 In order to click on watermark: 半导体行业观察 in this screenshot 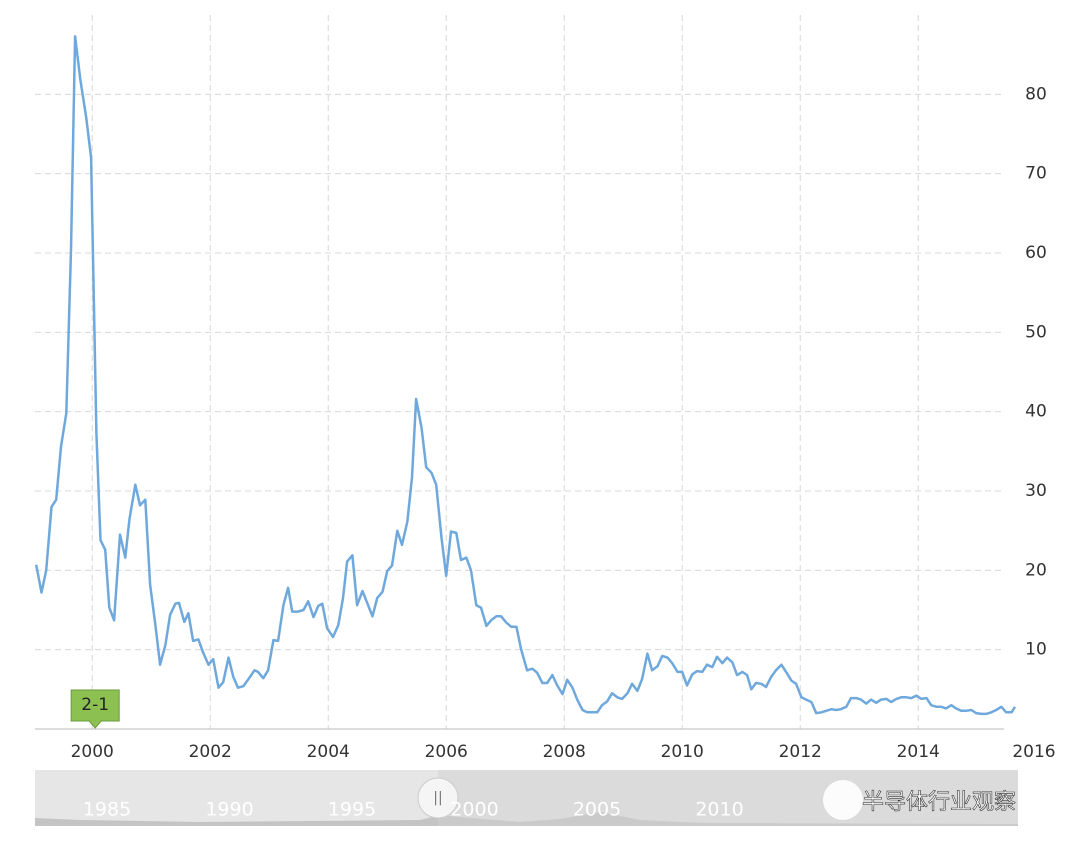, I will do `click(939, 802)`.